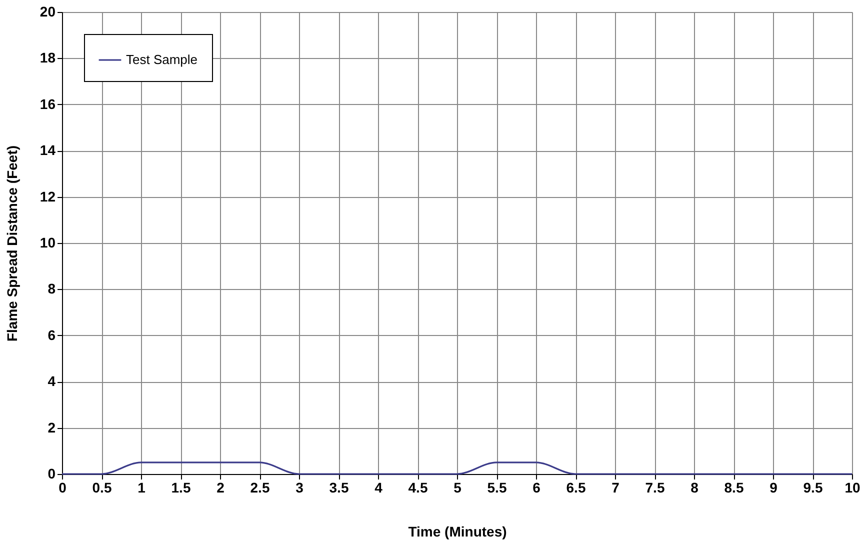 The image size is (865, 544). What do you see at coordinates (852, 488) in the screenshot?
I see `x-tick-label: 10` at bounding box center [852, 488].